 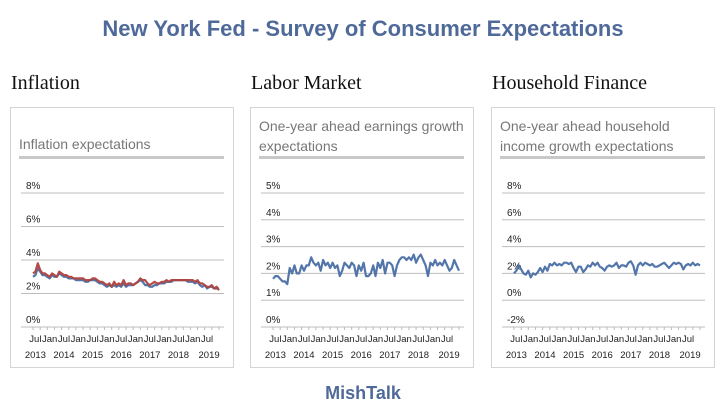 I want to click on section-heading-household-finance: Household Finance, so click(x=569, y=83).